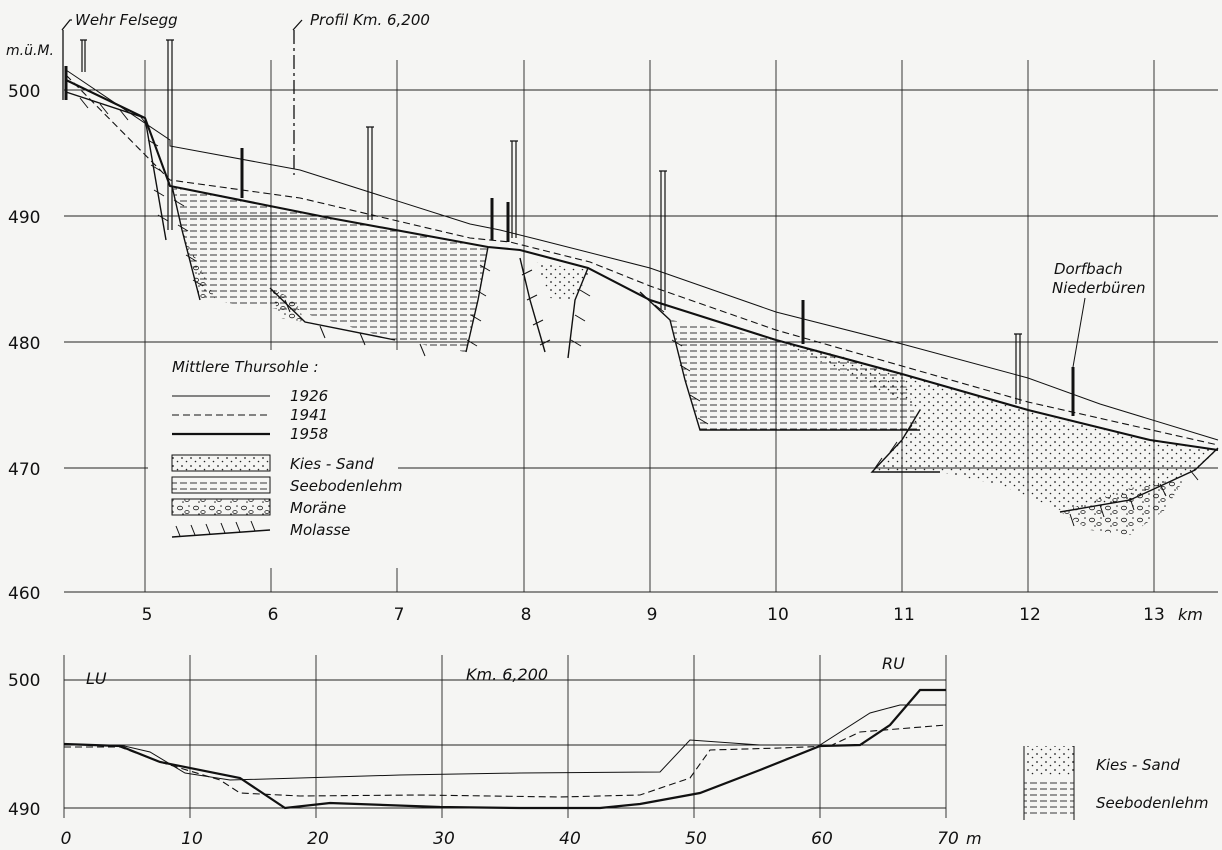 The height and width of the screenshot is (850, 1222). I want to click on cross-x-tick-10: 10, so click(192, 839).